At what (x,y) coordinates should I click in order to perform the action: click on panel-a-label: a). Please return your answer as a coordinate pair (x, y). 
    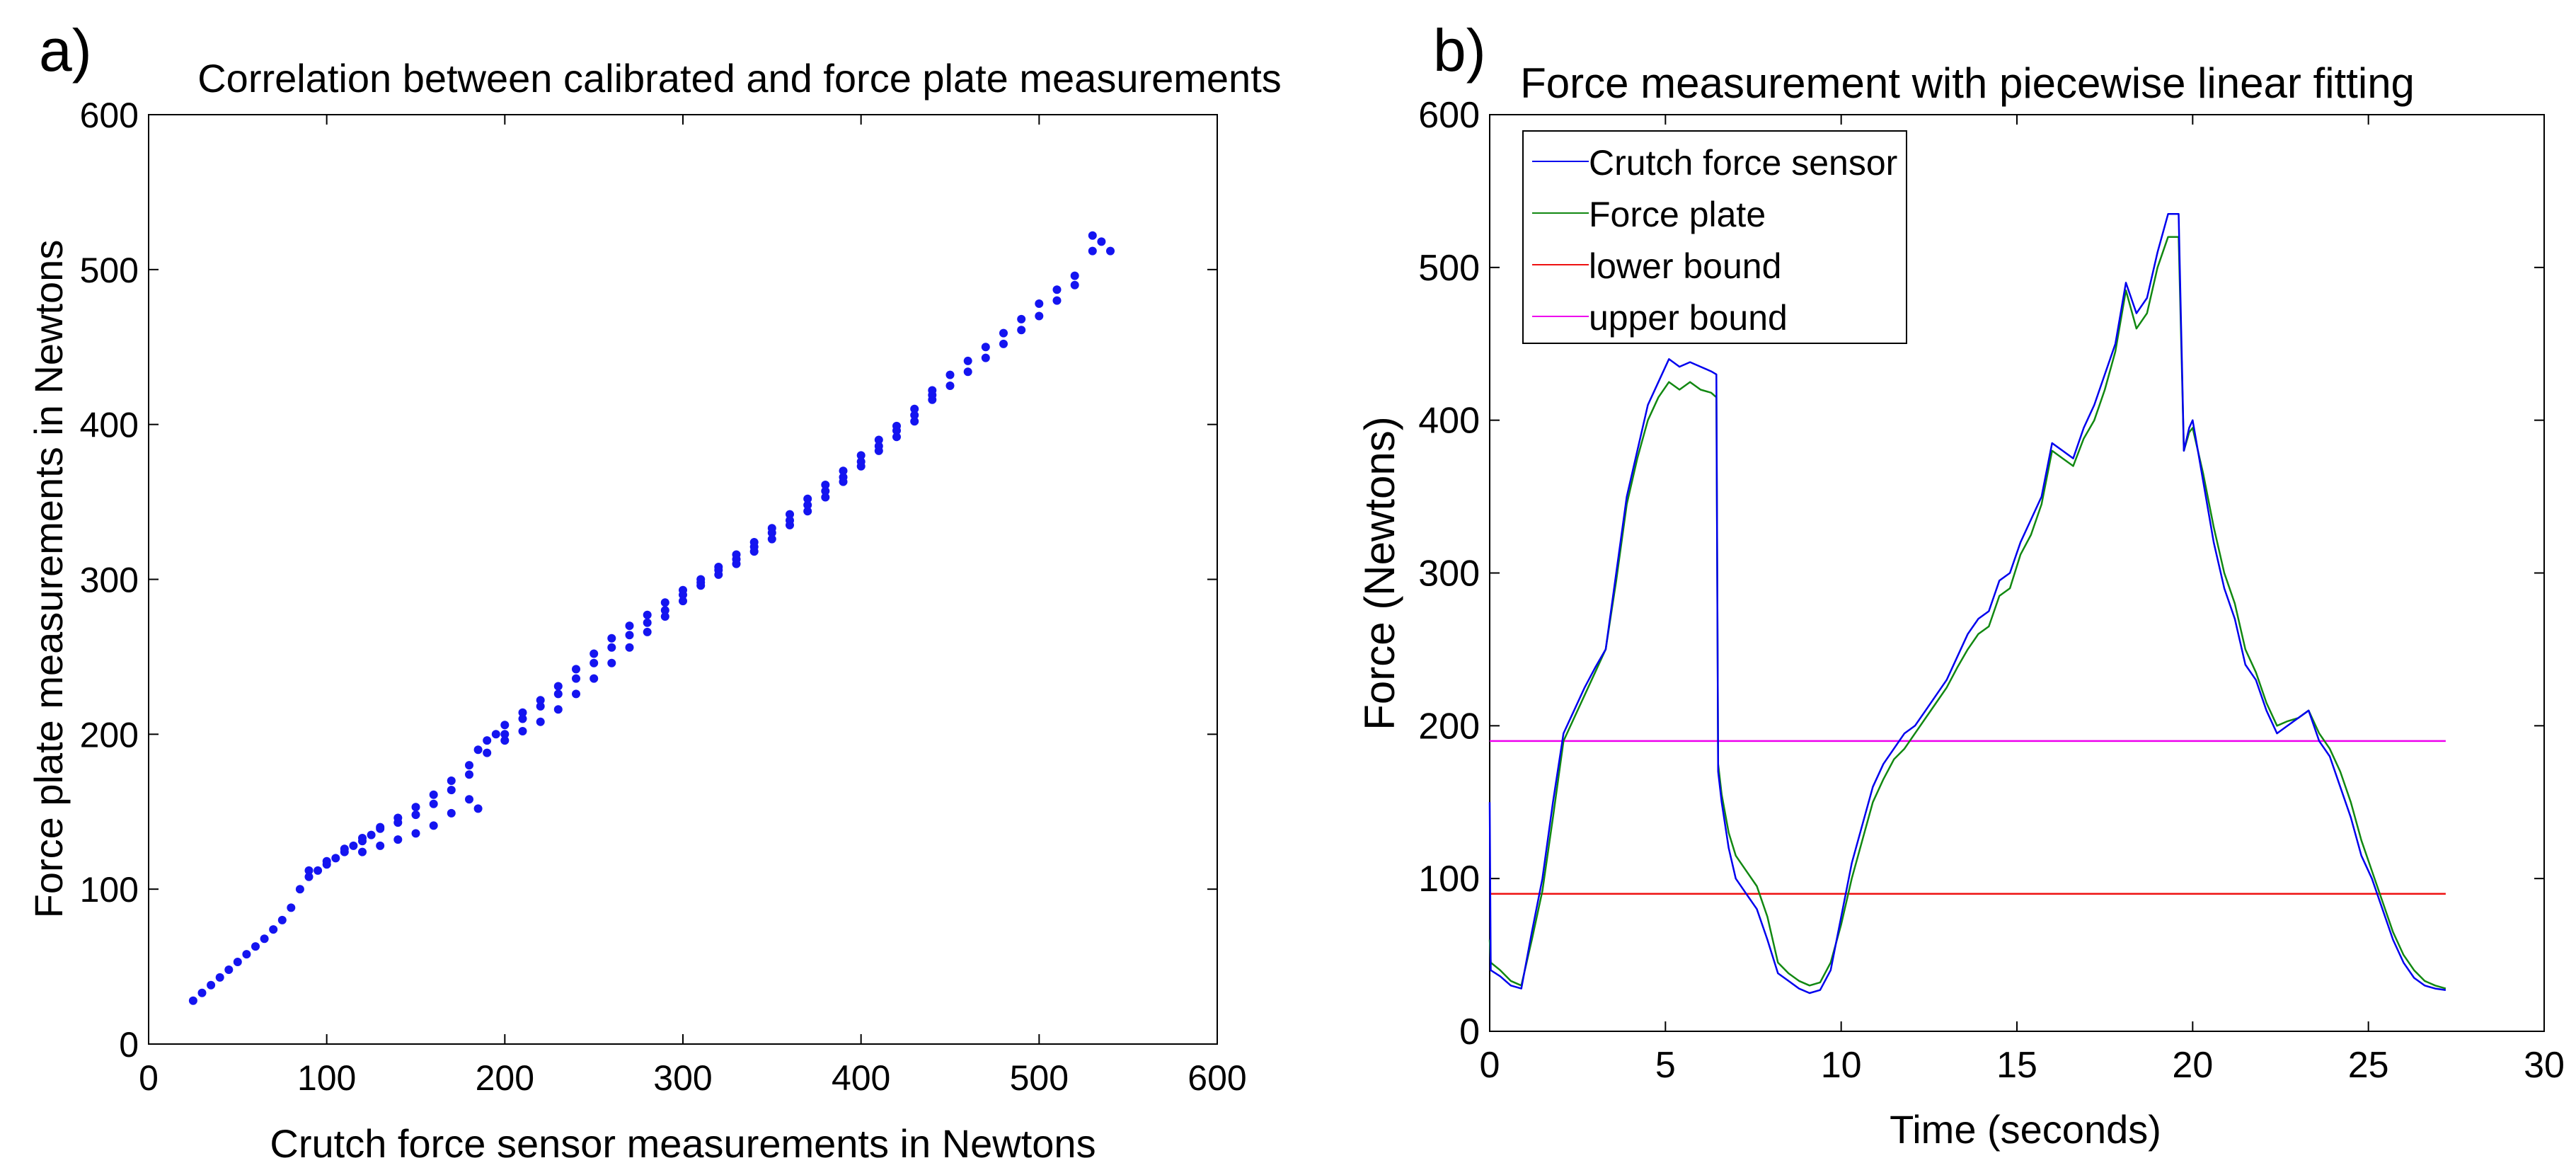
    Looking at the image, I should click on (65, 50).